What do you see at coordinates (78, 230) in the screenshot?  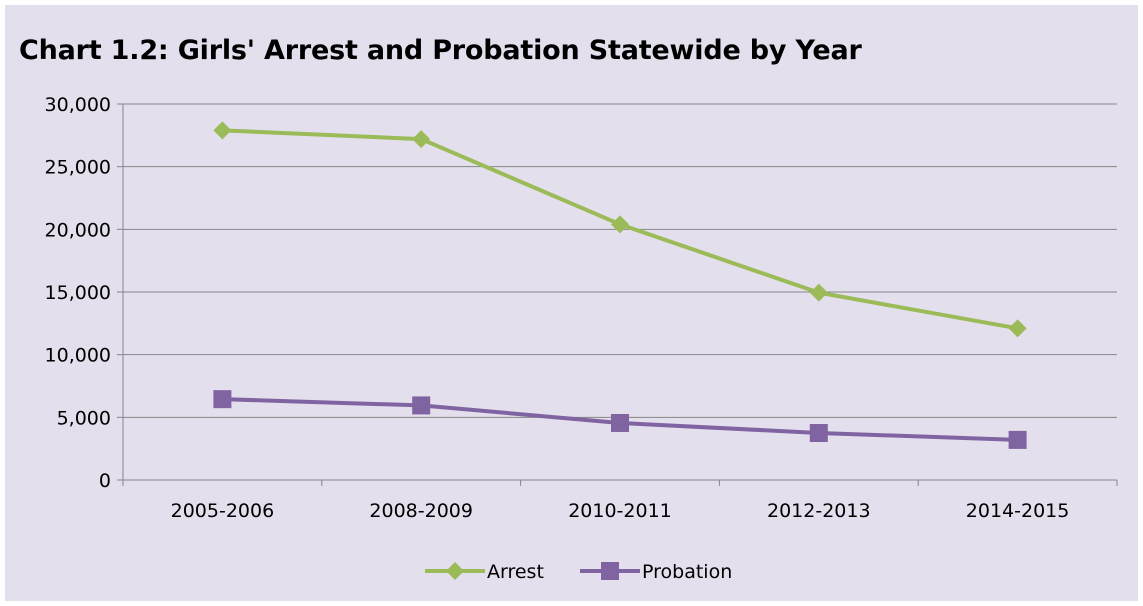 I see `y-tick-label: 20,000` at bounding box center [78, 230].